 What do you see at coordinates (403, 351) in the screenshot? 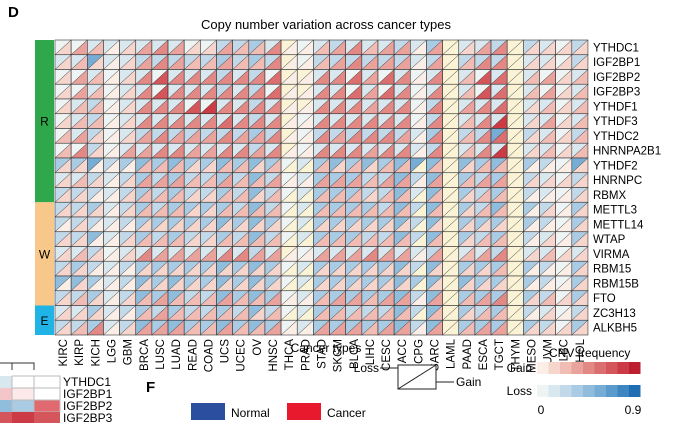
I see `cancer-type-label: ACC` at bounding box center [403, 351].